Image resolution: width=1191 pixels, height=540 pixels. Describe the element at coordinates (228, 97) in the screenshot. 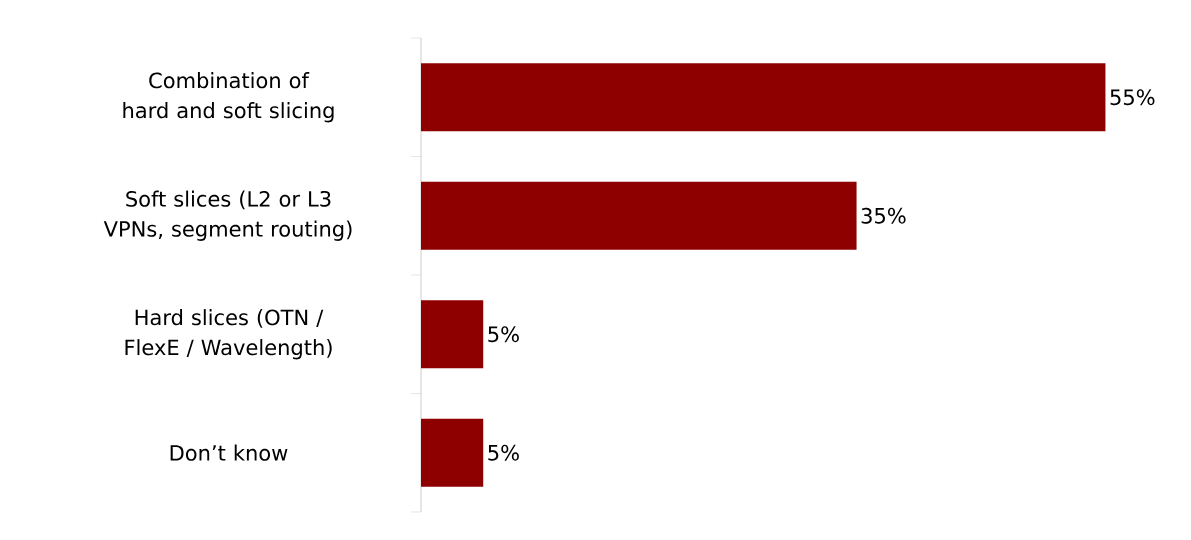

I see `y-tick-label: Combination of hard and soft slicing` at that location.